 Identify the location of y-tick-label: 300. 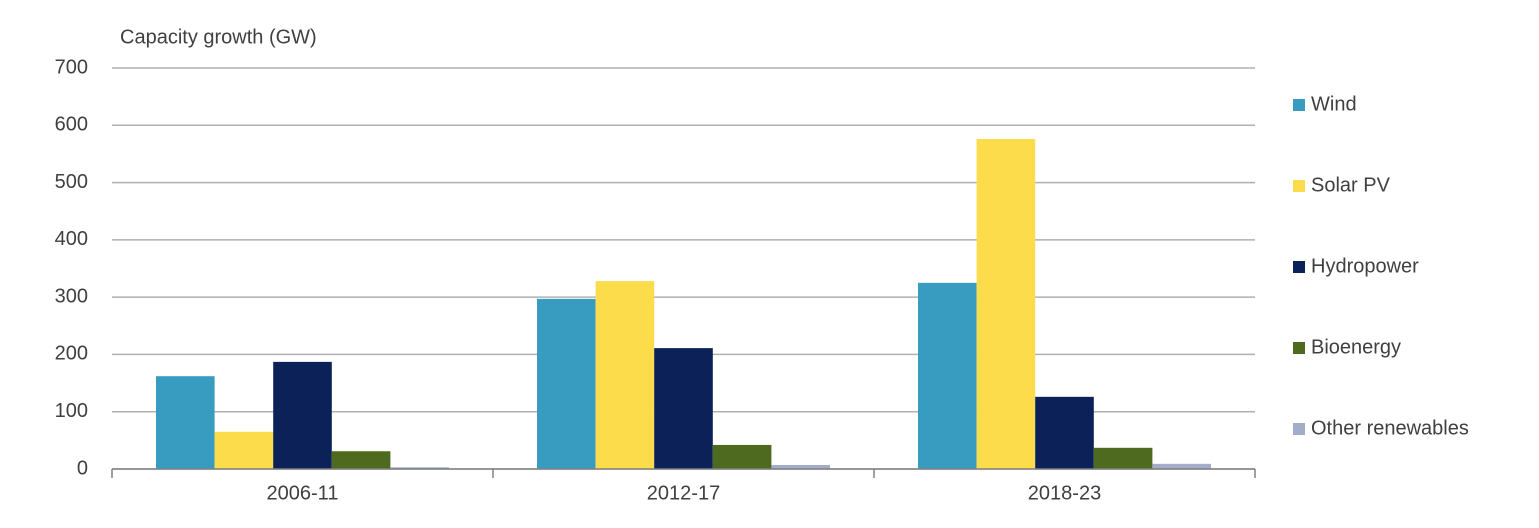
(71, 296).